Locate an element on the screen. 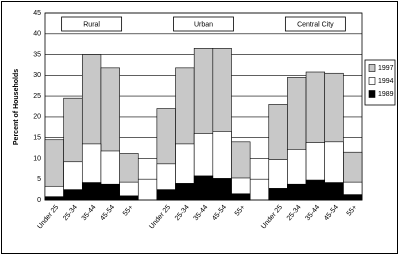 This screenshot has height=257, width=400. legend-label: 1994 is located at coordinates (386, 81).